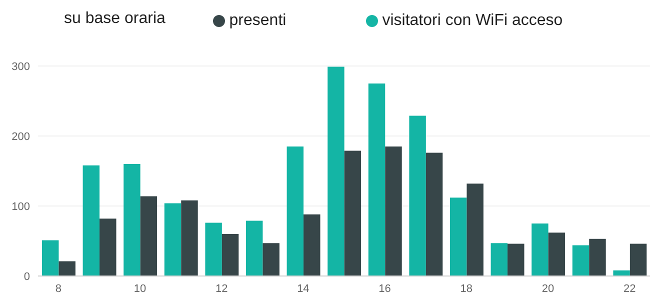  Describe the element at coordinates (548, 288) in the screenshot. I see `x-tick-label: 20` at that location.